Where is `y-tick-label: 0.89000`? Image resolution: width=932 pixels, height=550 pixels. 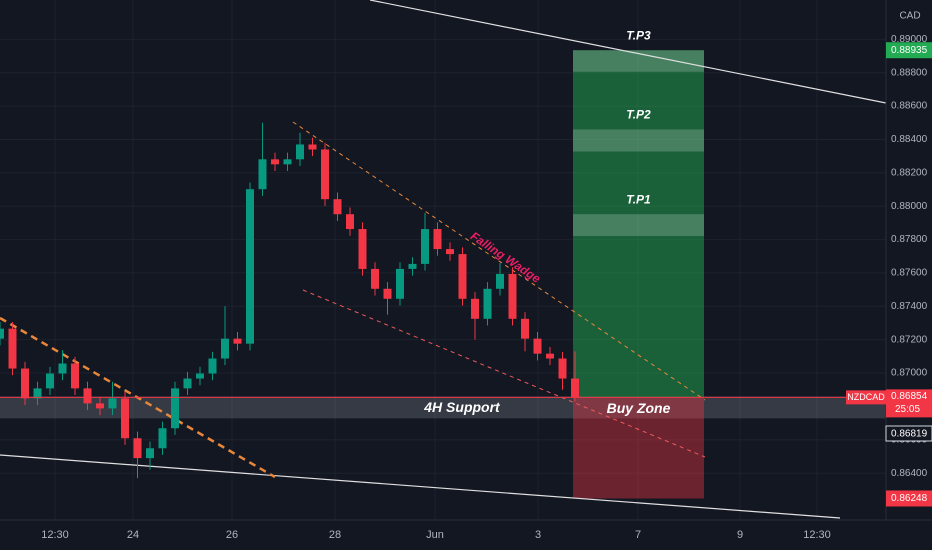 y-tick-label: 0.89000 is located at coordinates (909, 39).